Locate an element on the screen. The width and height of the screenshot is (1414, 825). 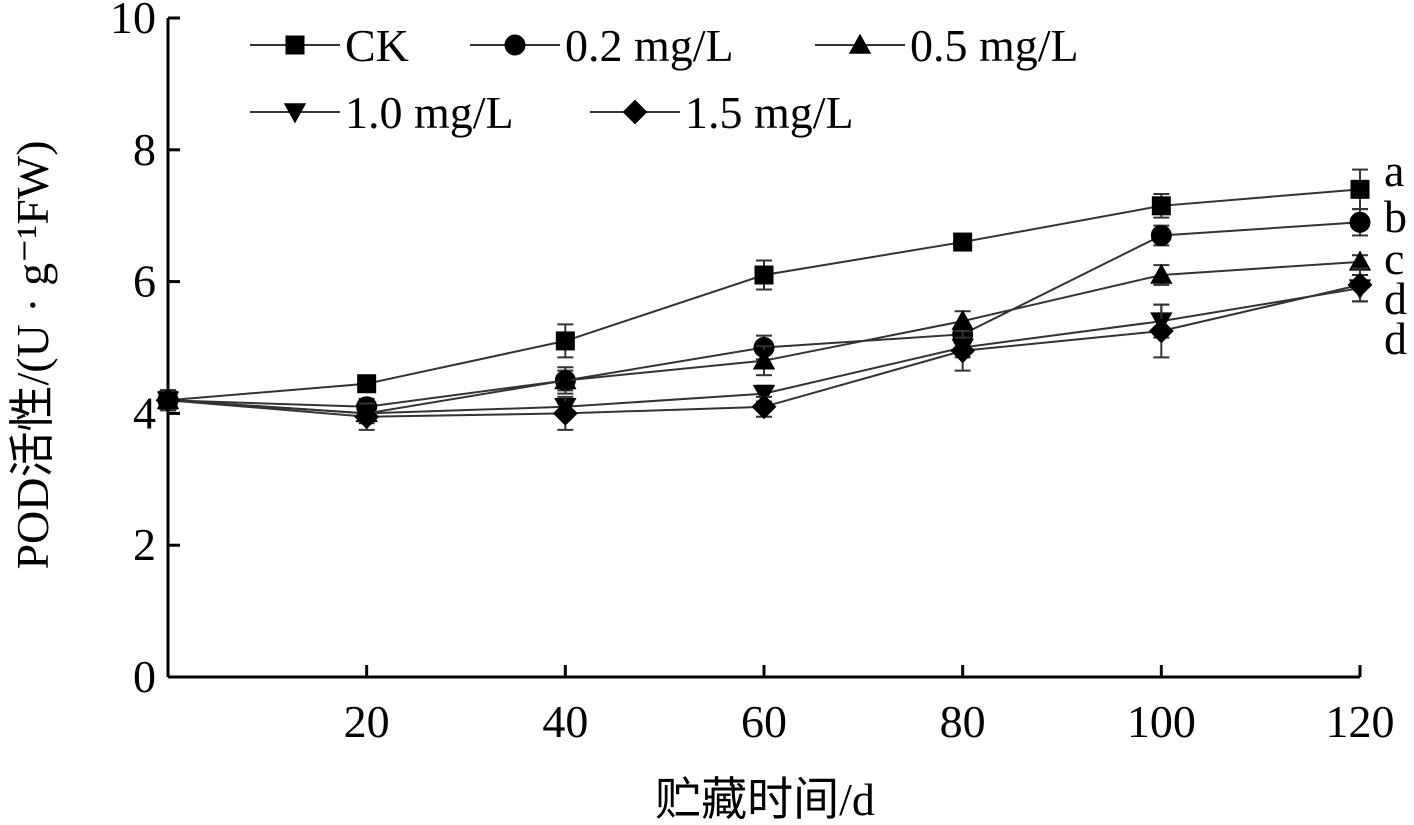
y-tick-label: 6 is located at coordinates (144, 281).